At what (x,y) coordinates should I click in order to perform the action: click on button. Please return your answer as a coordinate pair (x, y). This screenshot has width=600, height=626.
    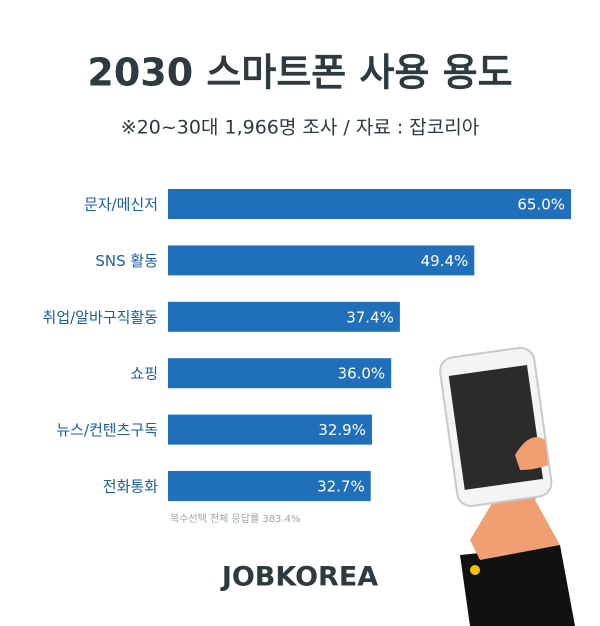
    Looking at the image, I should click on (475, 570).